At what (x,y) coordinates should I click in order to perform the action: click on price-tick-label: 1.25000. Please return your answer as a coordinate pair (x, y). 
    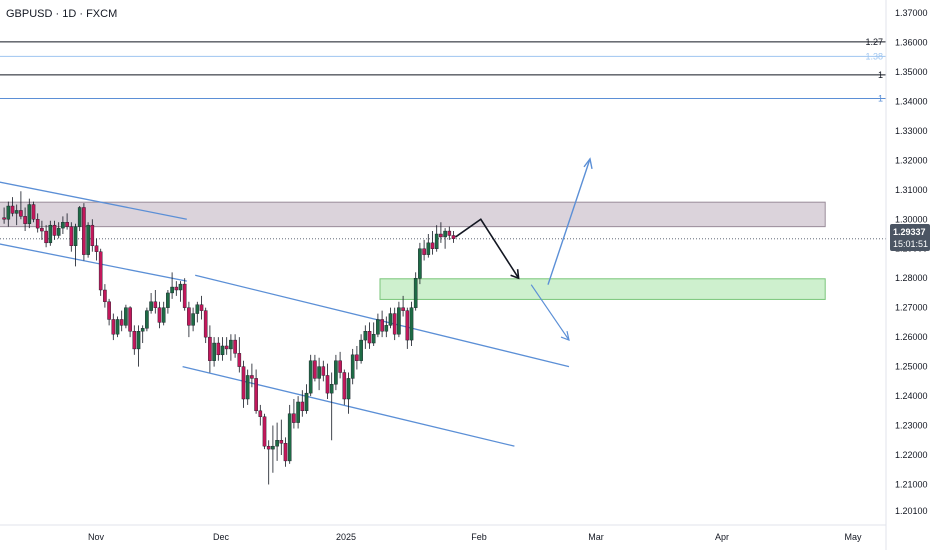
    Looking at the image, I should click on (911, 367).